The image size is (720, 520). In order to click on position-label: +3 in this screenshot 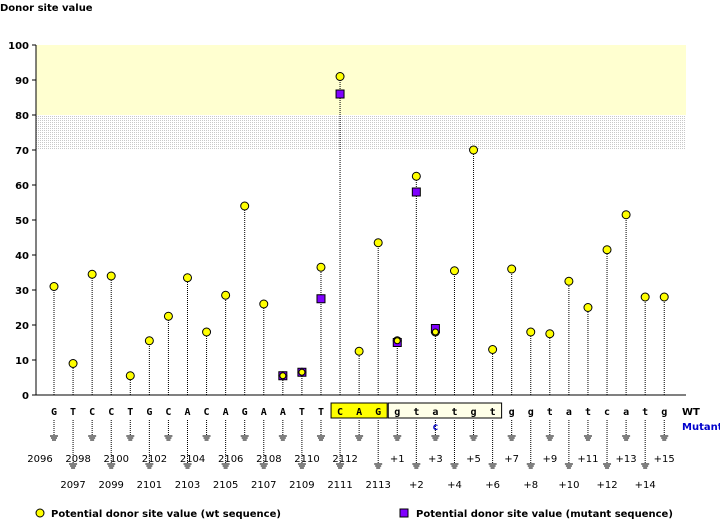, I will do `click(435, 459)`.